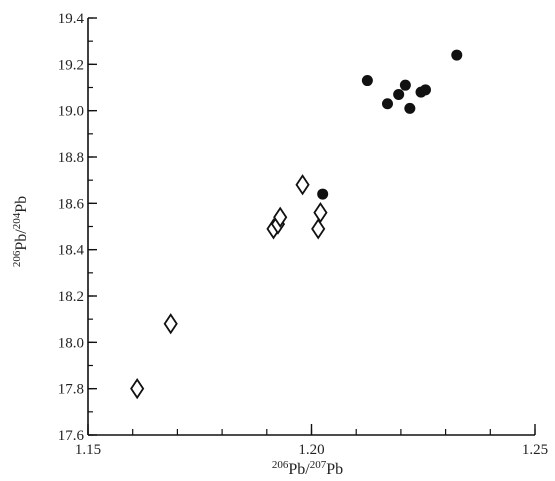 This screenshot has height=481, width=555. What do you see at coordinates (71, 158) in the screenshot?
I see `y-tick-label: 18.8` at bounding box center [71, 158].